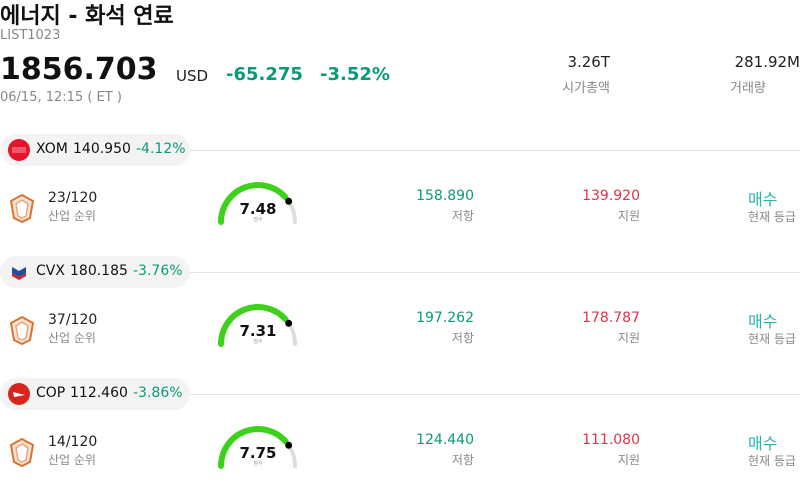 The height and width of the screenshot is (488, 800). What do you see at coordinates (73, 442) in the screenshot?
I see `rank: 14/120` at bounding box center [73, 442].